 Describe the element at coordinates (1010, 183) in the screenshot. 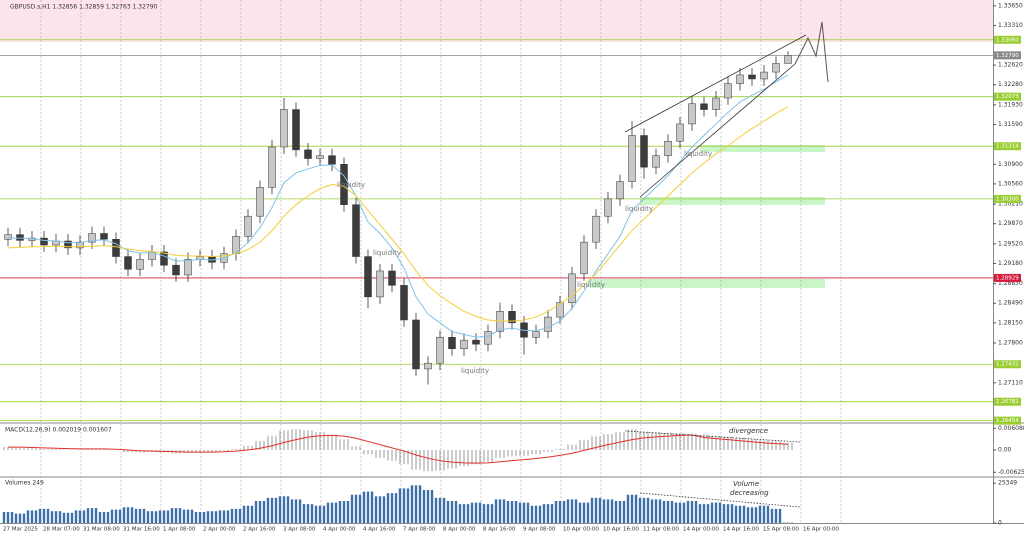

I see `y-tick-label: 1.30560` at that location.